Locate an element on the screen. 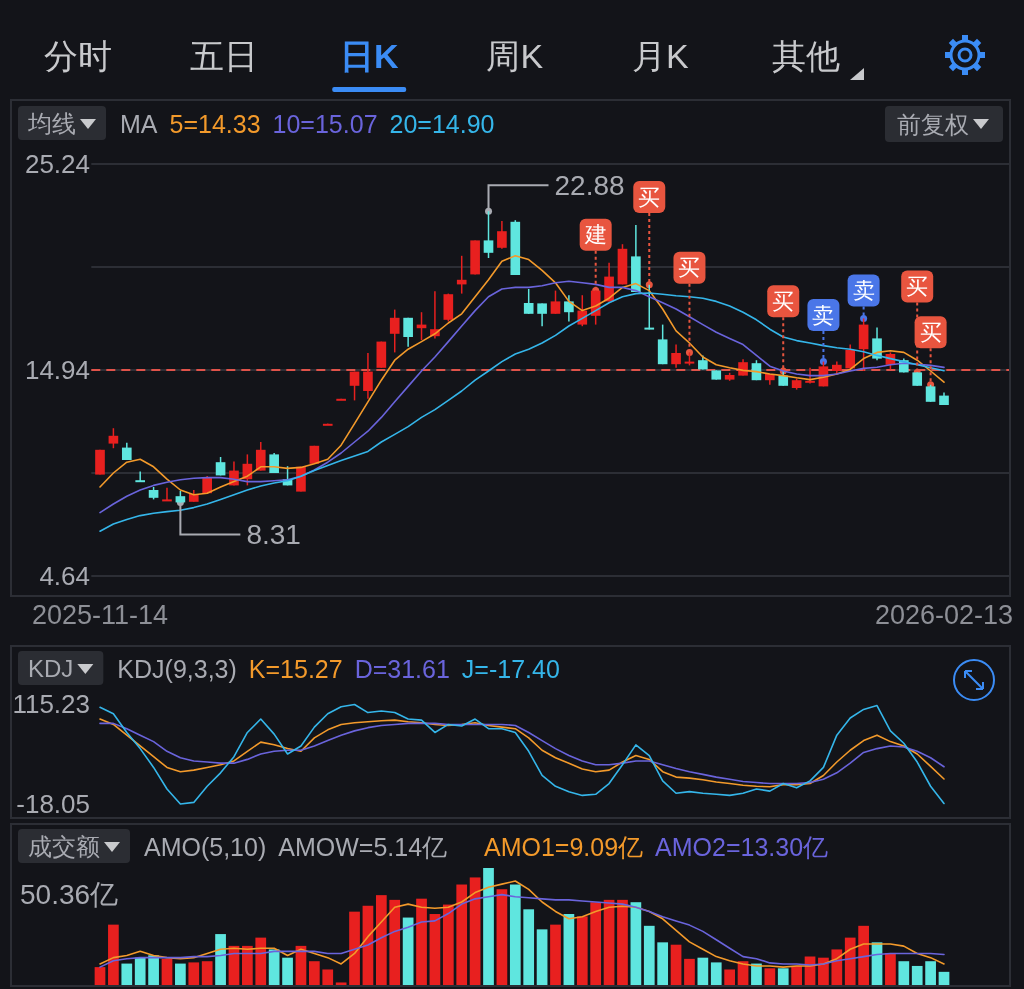  data-label: 22.88 is located at coordinates (589, 185).